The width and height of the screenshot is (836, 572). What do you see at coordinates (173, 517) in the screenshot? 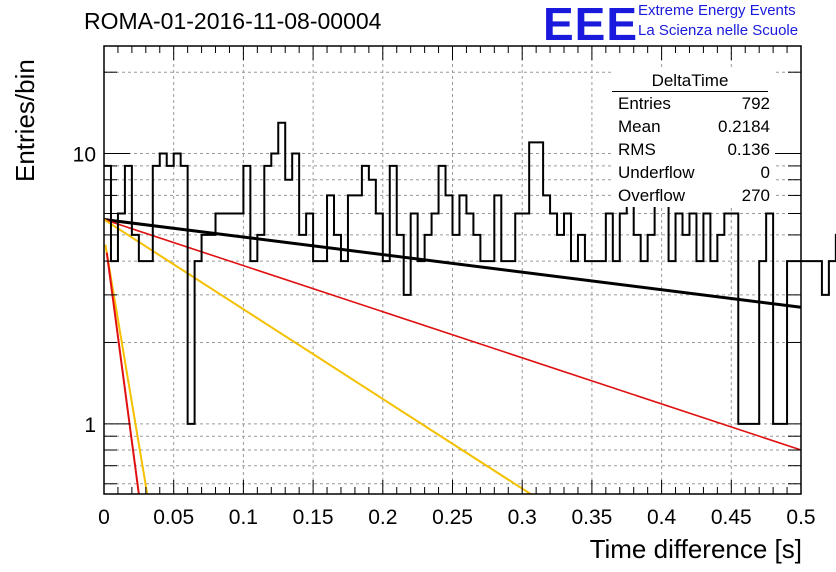
I see `x-tick-label: 0.05` at bounding box center [173, 517].